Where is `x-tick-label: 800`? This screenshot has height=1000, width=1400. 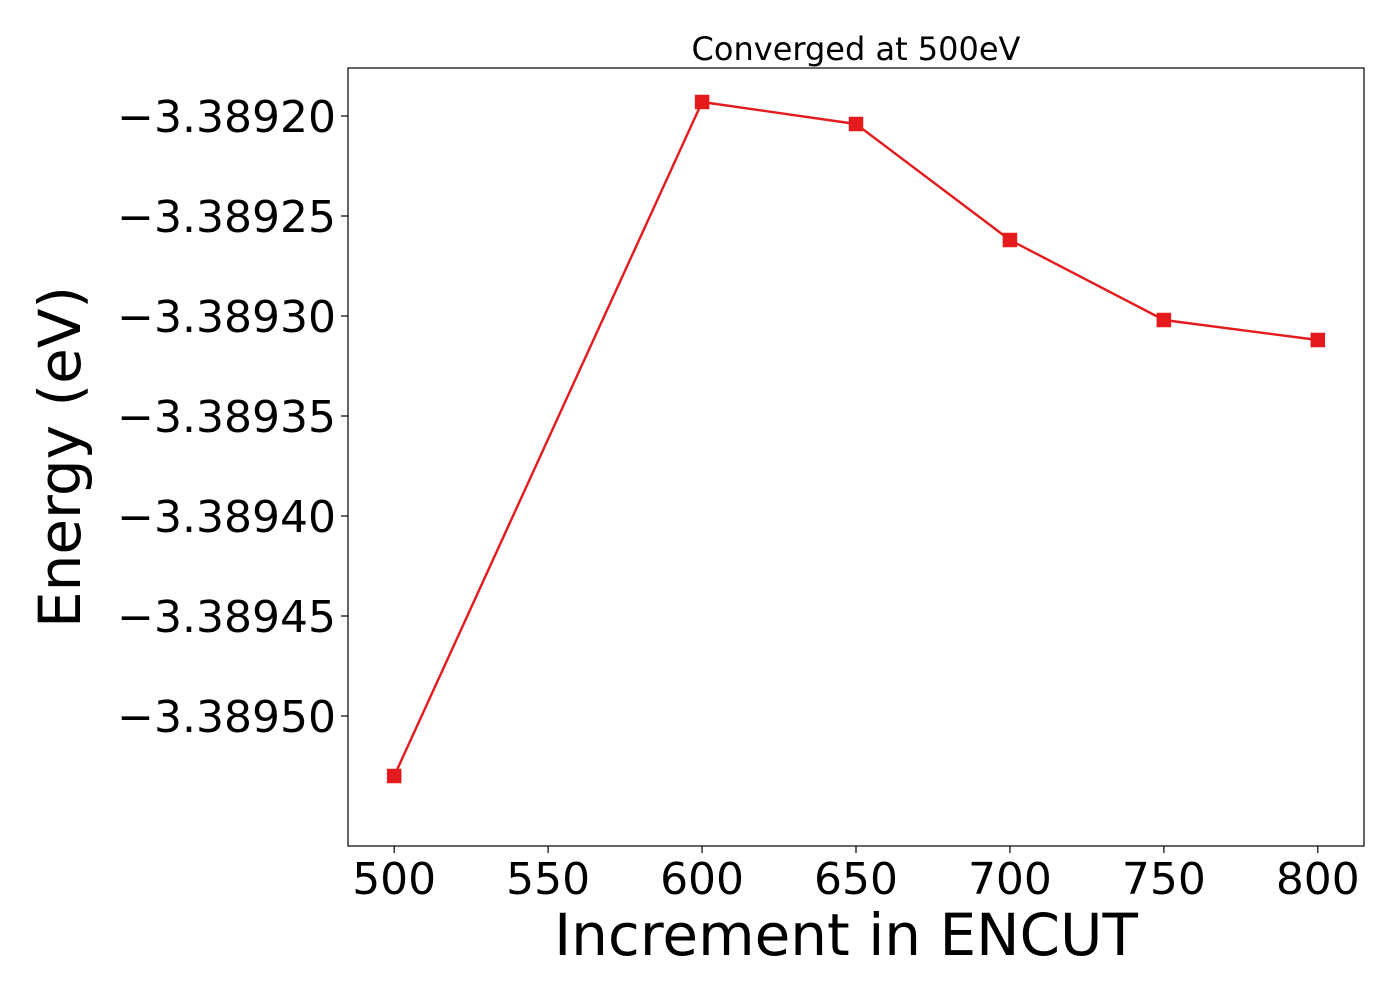 x-tick-label: 800 is located at coordinates (1318, 879).